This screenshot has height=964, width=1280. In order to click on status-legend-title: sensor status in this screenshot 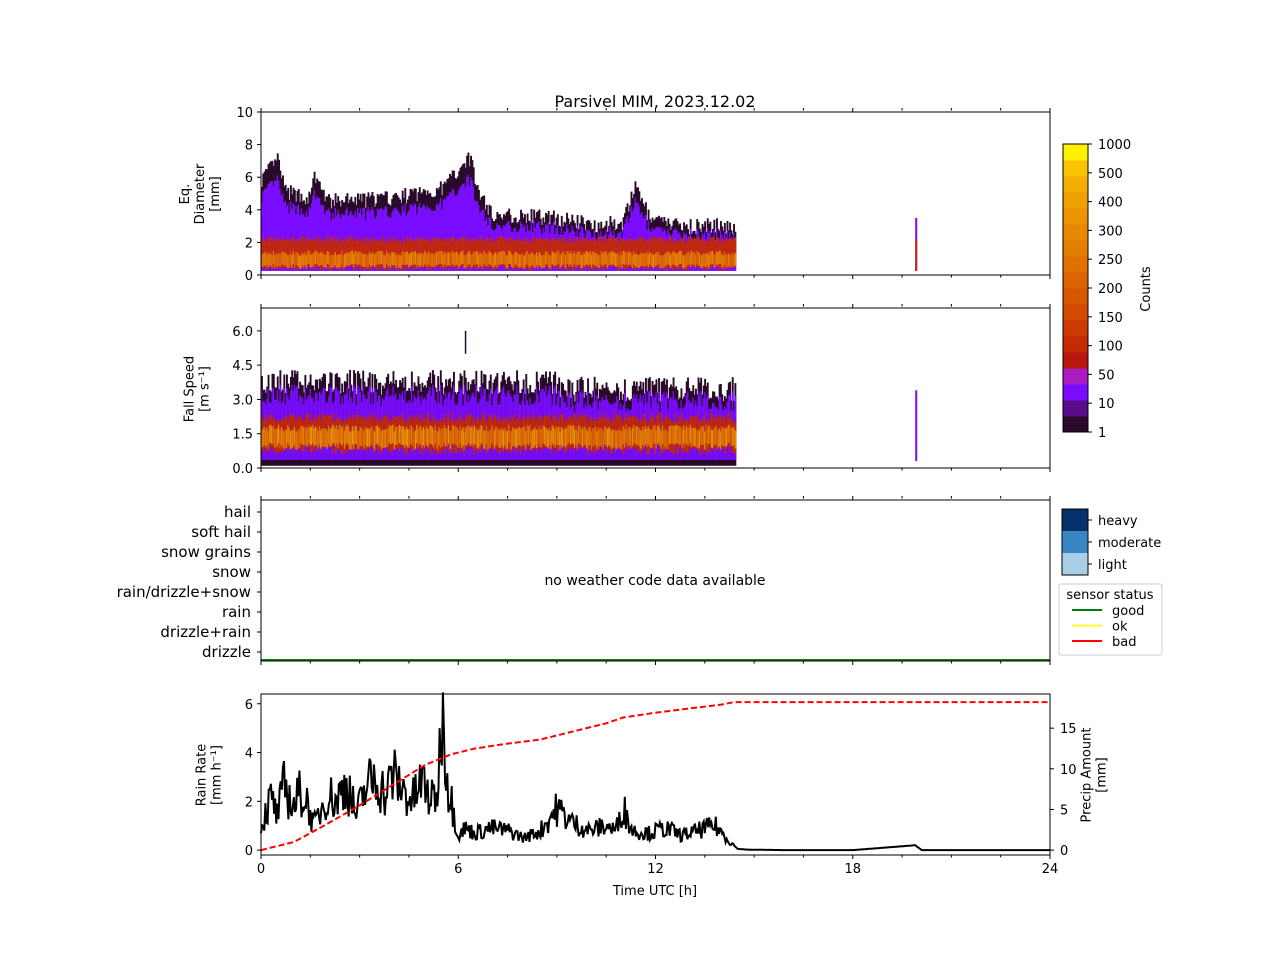, I will do `click(1109, 595)`.